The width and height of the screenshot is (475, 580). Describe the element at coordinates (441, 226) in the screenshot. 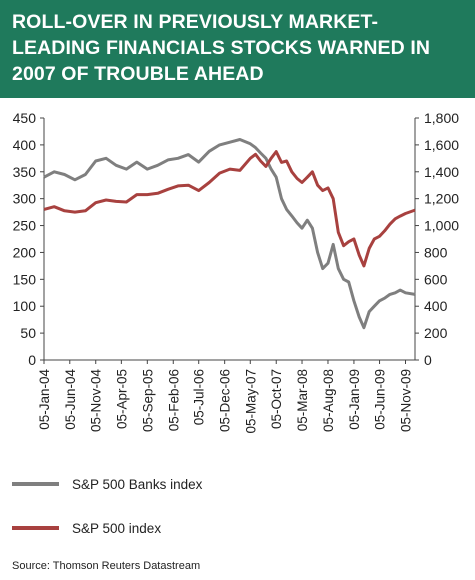

I see `y-right-tick-label: 1,000` at that location.